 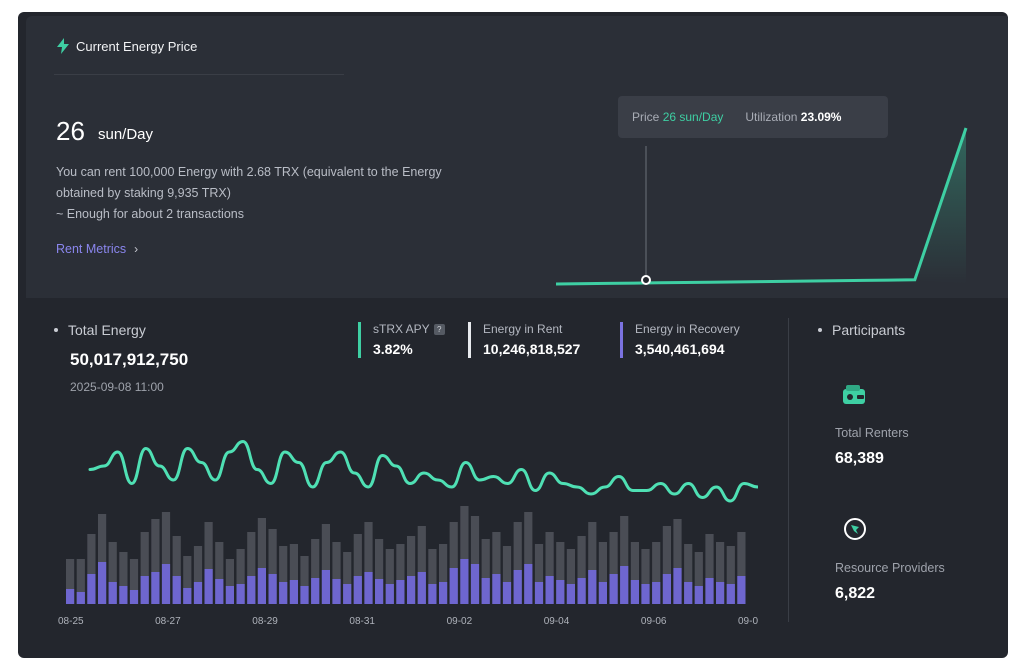 I want to click on provider-icon, so click(x=855, y=529).